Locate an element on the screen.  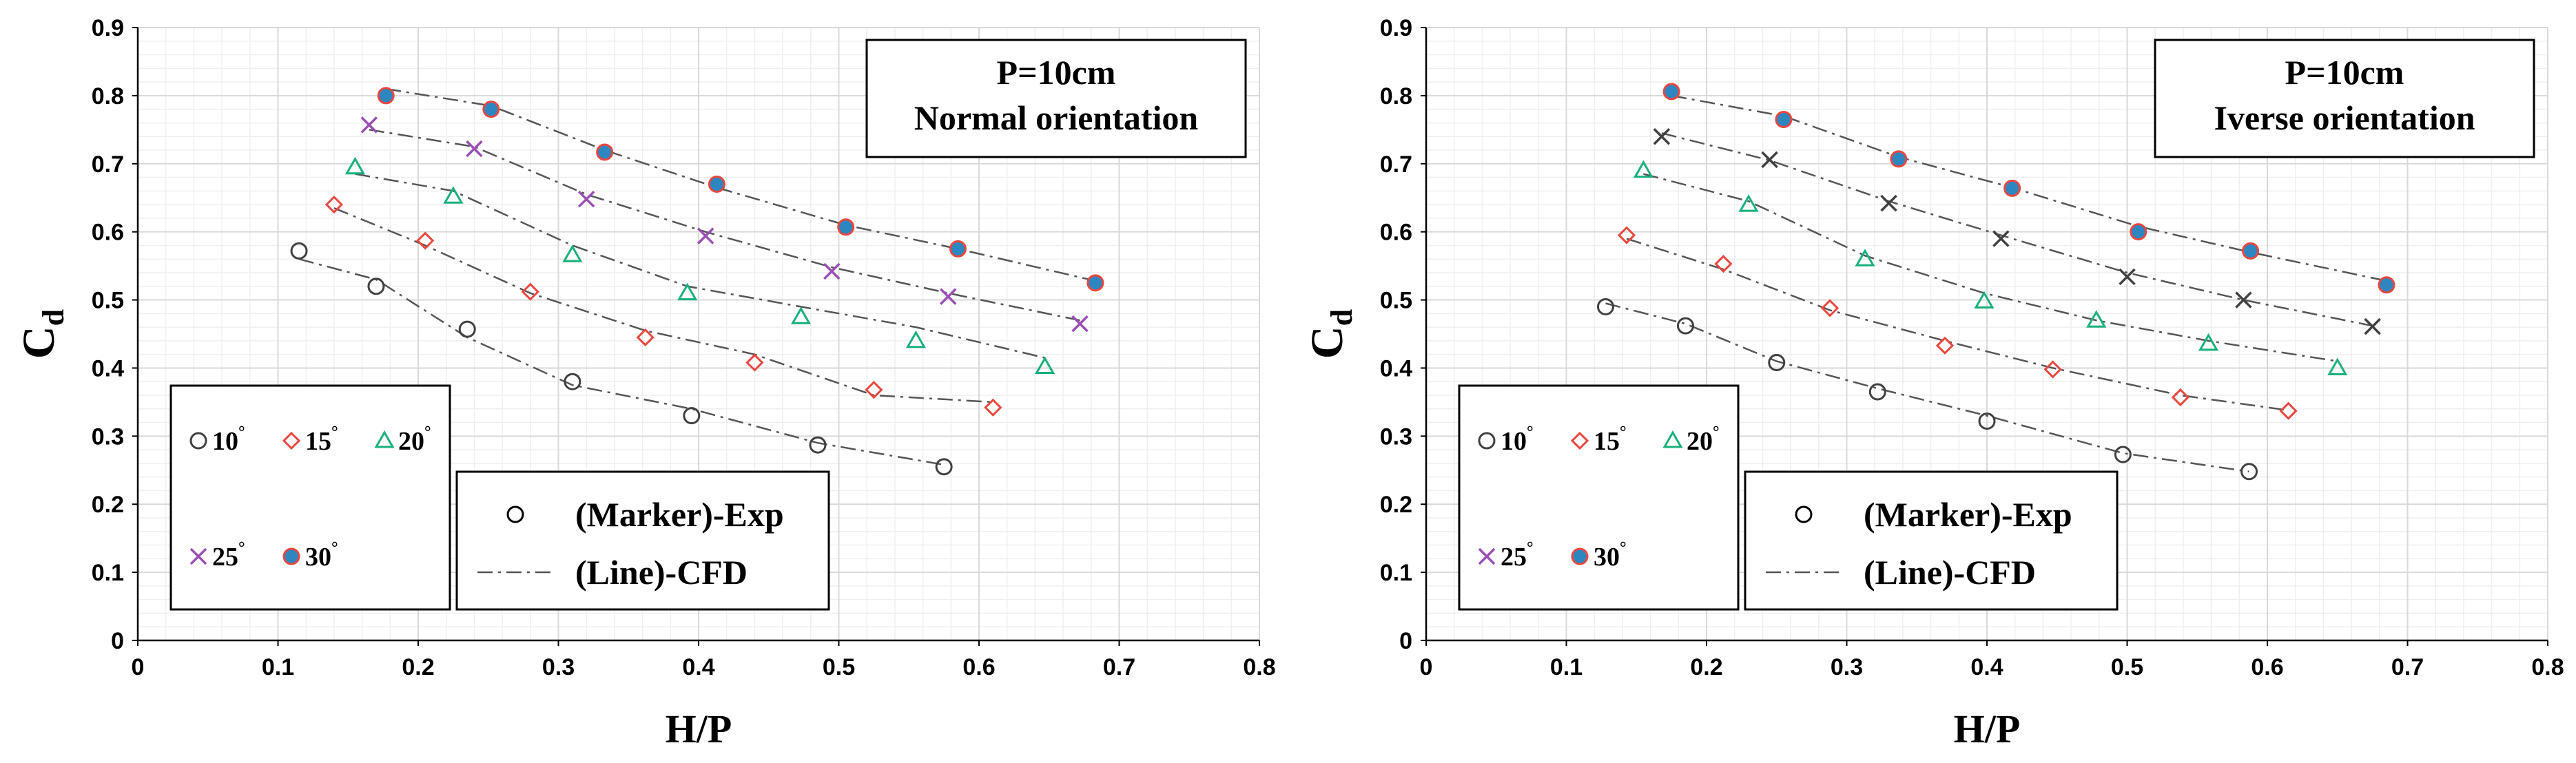
title-box-line2: Iverse orientation is located at coordinates (2344, 117).